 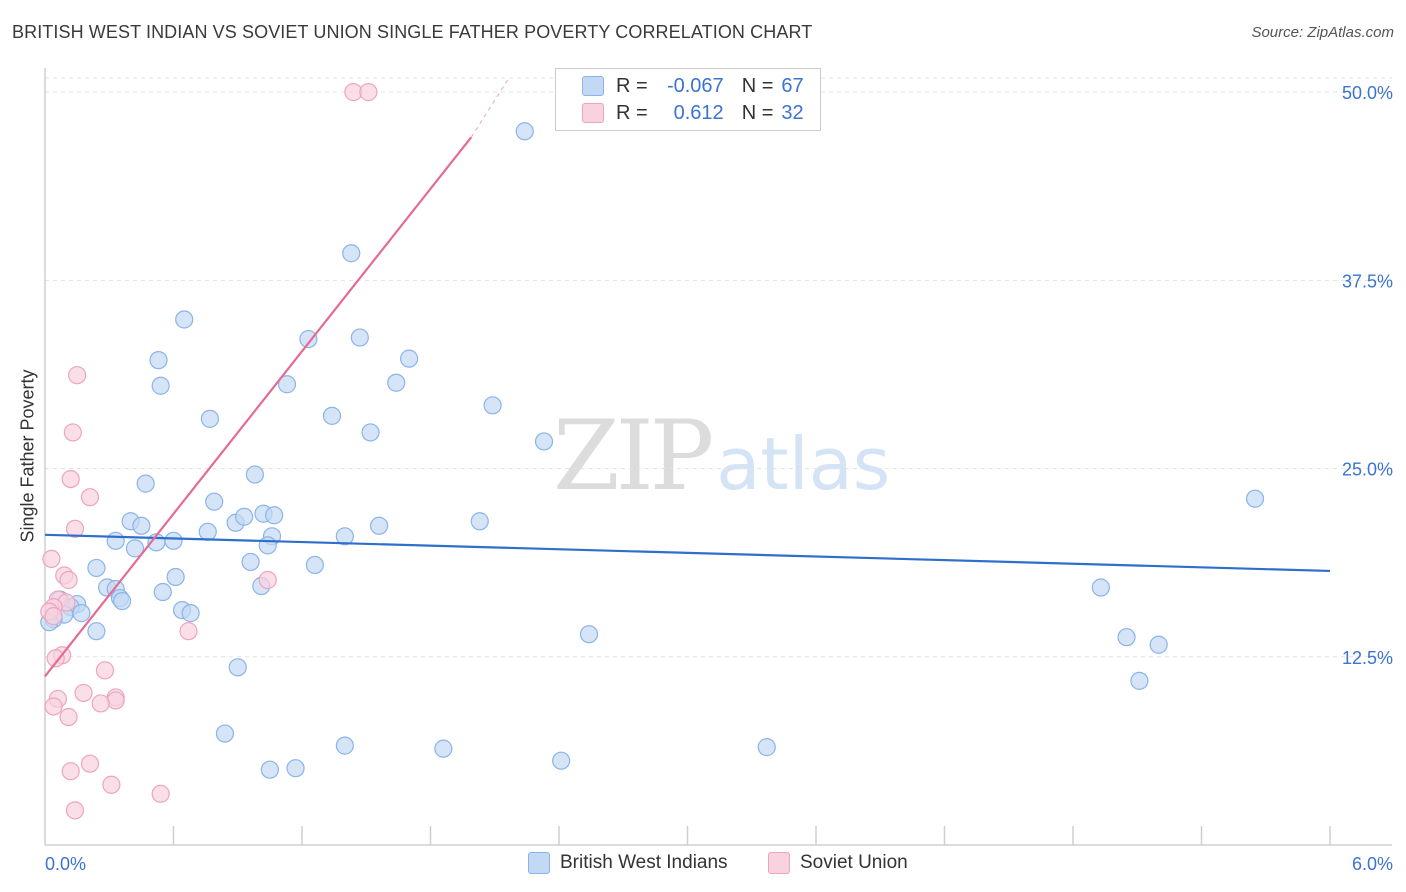 I want to click on bottom-legend-swatch-blue, so click(x=539, y=863).